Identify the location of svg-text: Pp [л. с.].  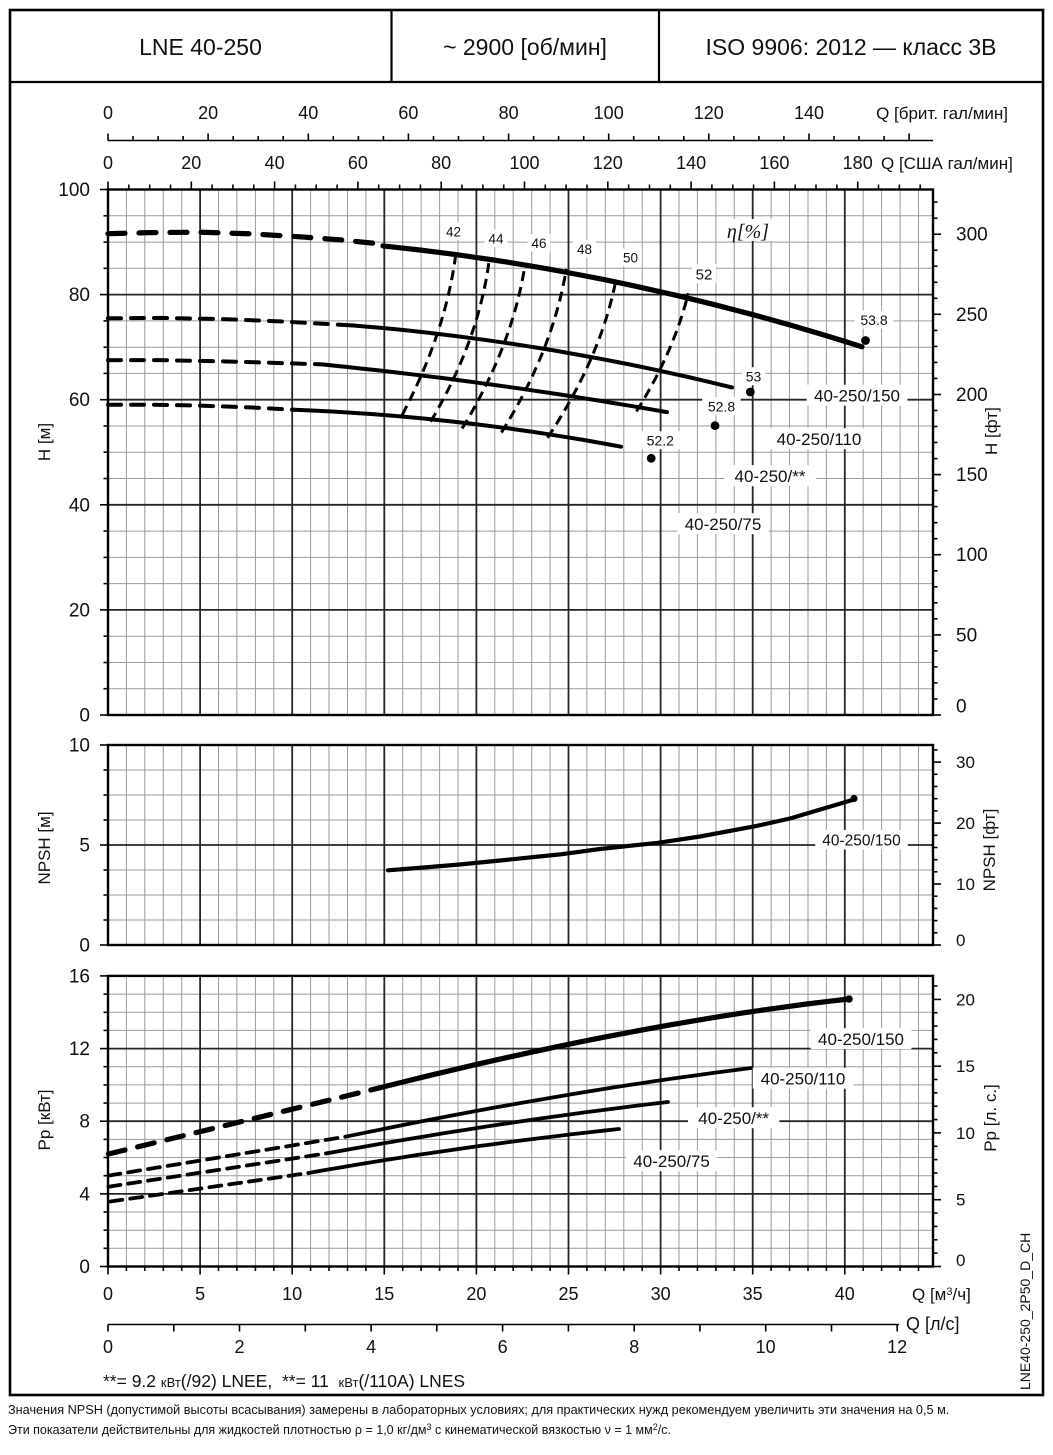
(990, 1118).